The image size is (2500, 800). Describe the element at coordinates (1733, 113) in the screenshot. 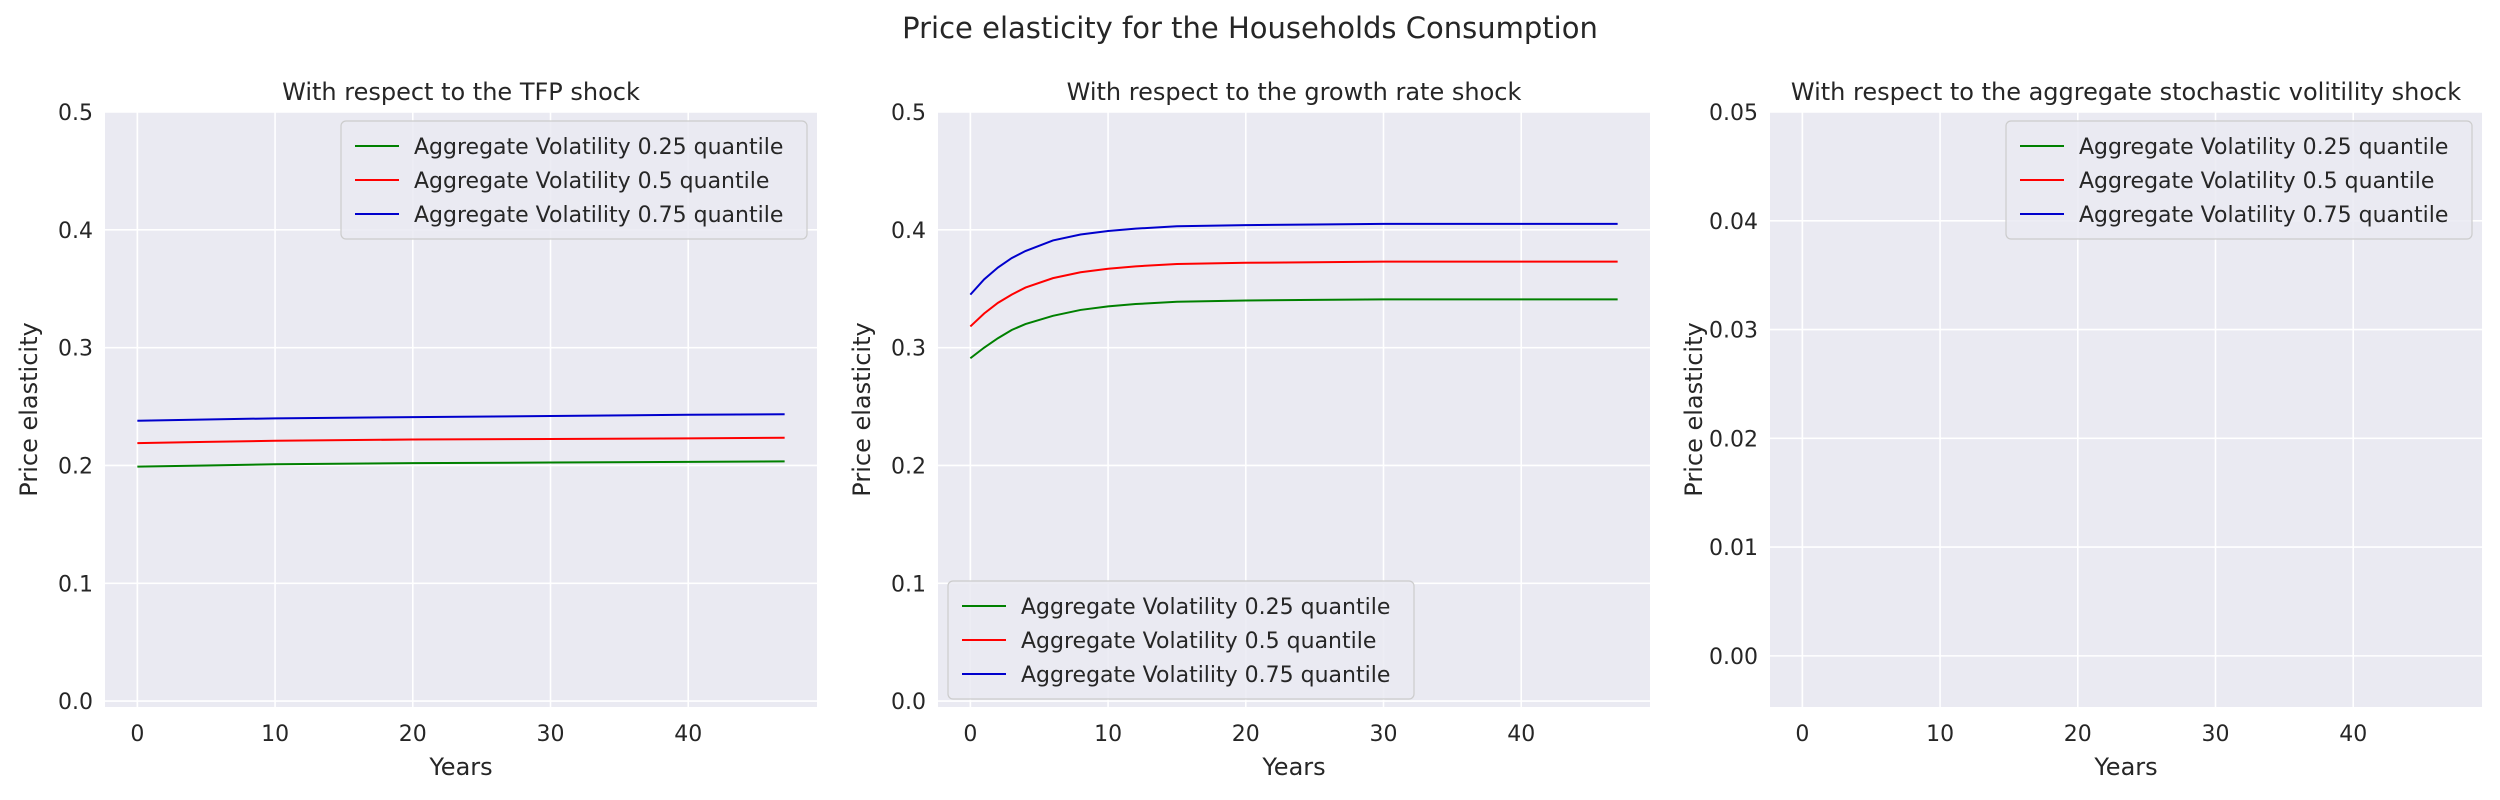

I see `y-tick-label: 0.05` at that location.